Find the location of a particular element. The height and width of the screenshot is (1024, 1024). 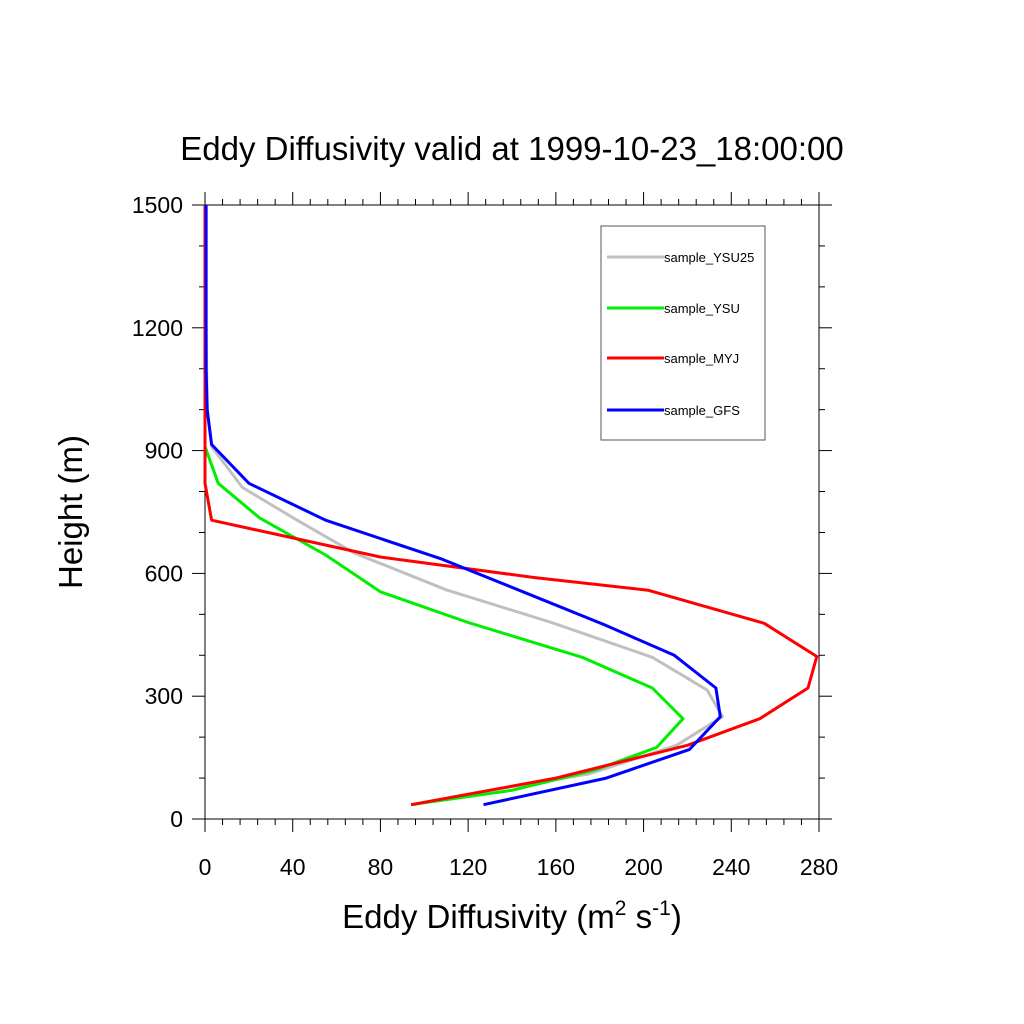

y-axis-label: Height (m) is located at coordinates (70, 512).